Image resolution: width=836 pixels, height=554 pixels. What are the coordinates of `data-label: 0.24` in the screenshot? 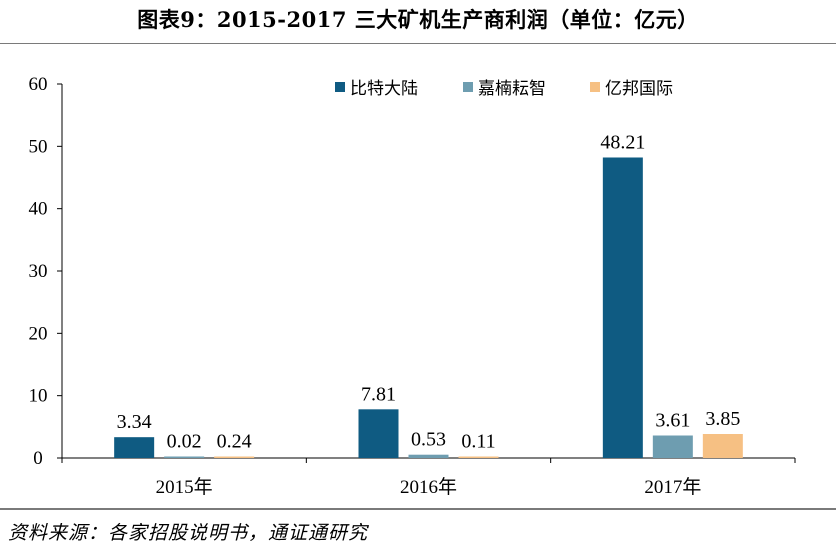 It's located at (234, 442).